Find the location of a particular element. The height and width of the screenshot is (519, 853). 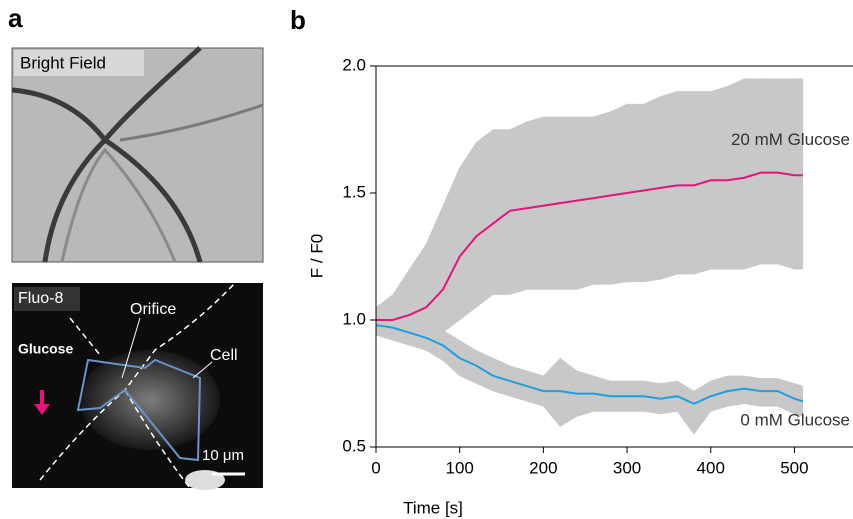

y-tick-label: 2.0 is located at coordinates (354, 64).